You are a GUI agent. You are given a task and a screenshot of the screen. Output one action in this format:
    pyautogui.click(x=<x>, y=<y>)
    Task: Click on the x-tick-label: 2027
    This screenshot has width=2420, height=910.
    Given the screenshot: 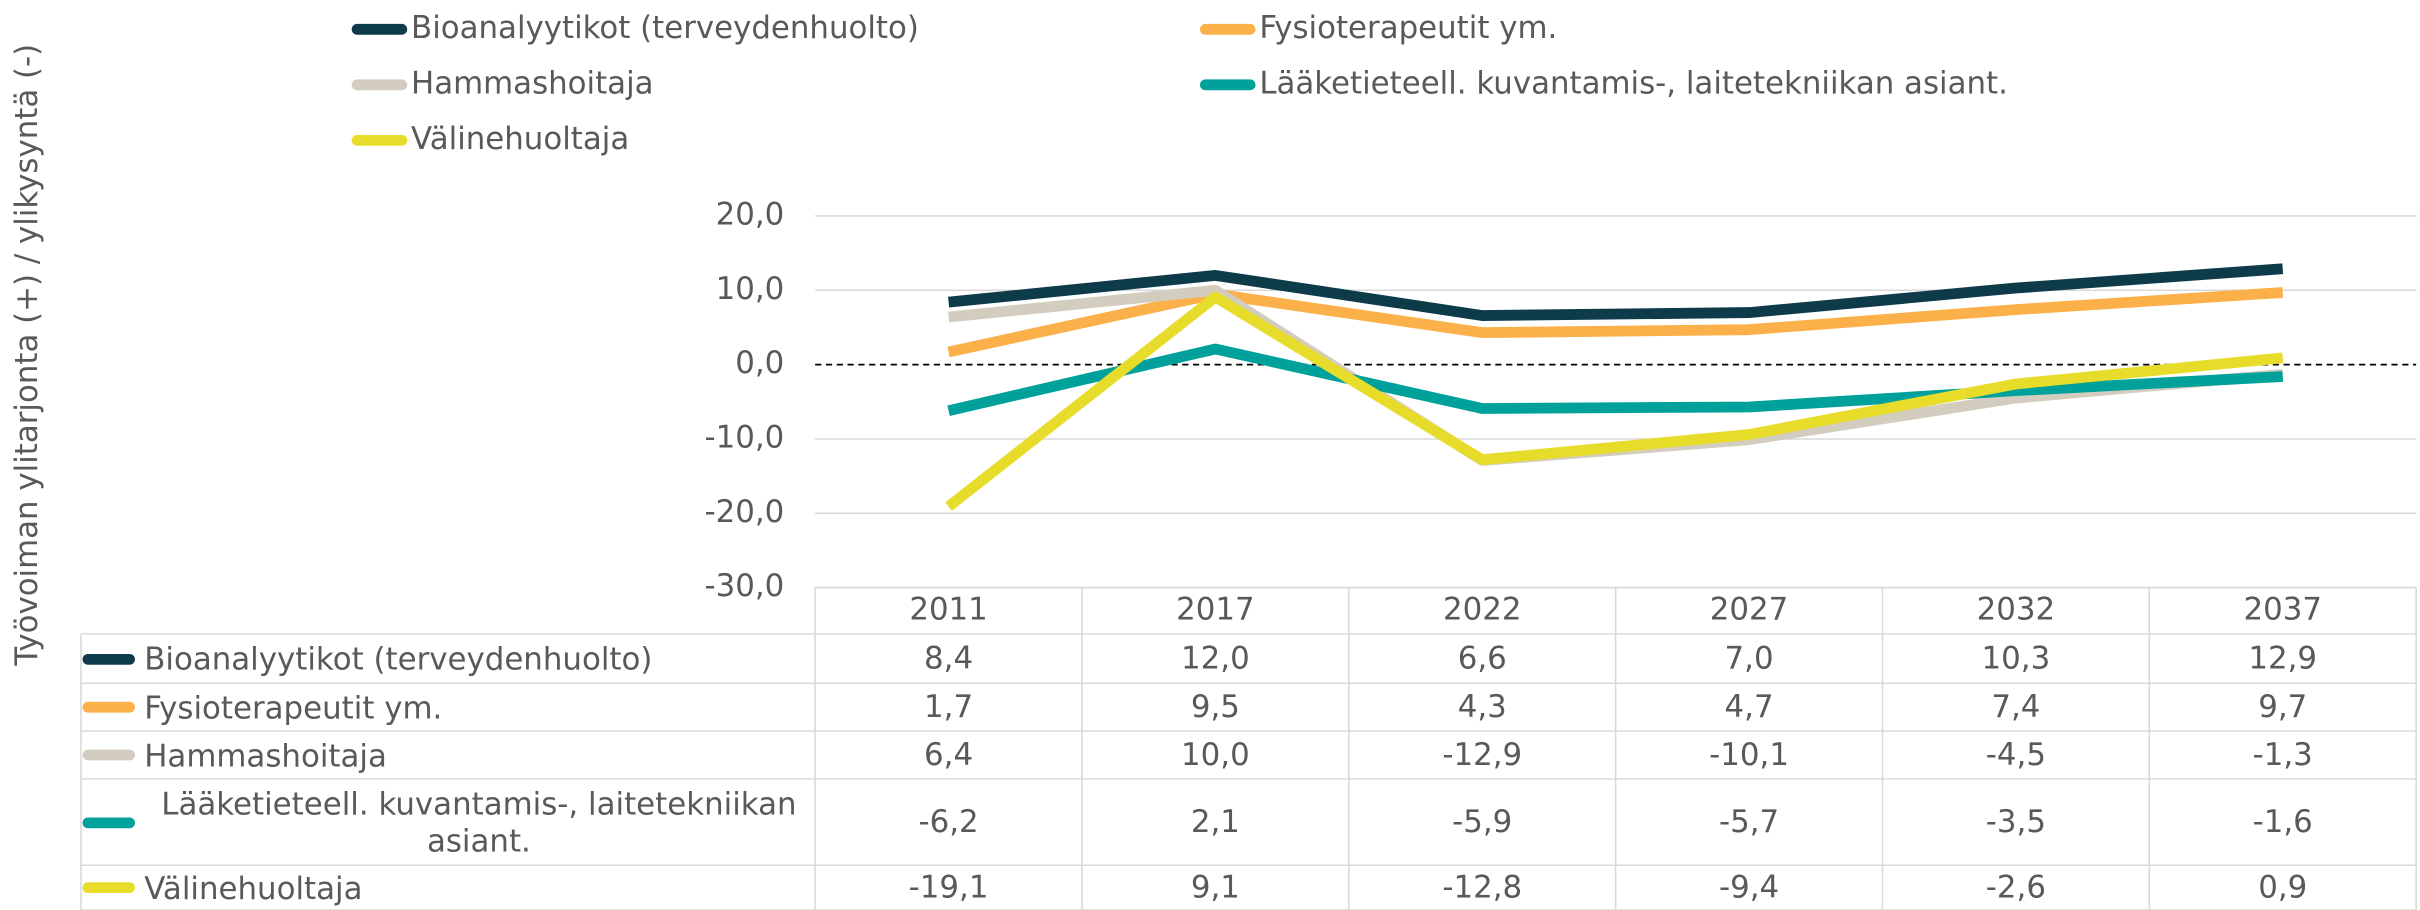 What is the action you would take?
    pyautogui.click(x=1749, y=609)
    